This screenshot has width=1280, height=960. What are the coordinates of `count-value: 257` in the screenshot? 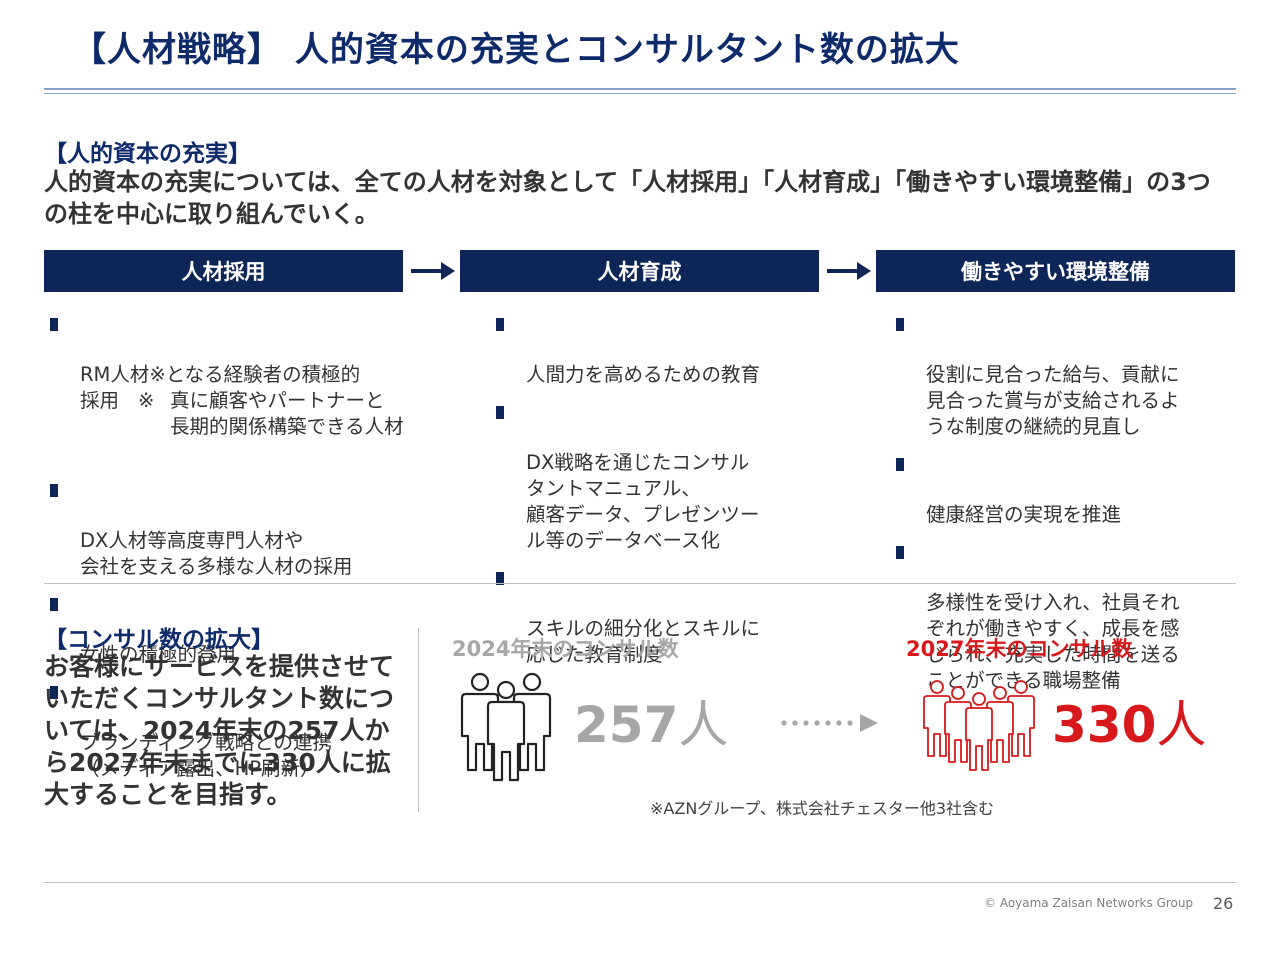 It's located at (626, 725).